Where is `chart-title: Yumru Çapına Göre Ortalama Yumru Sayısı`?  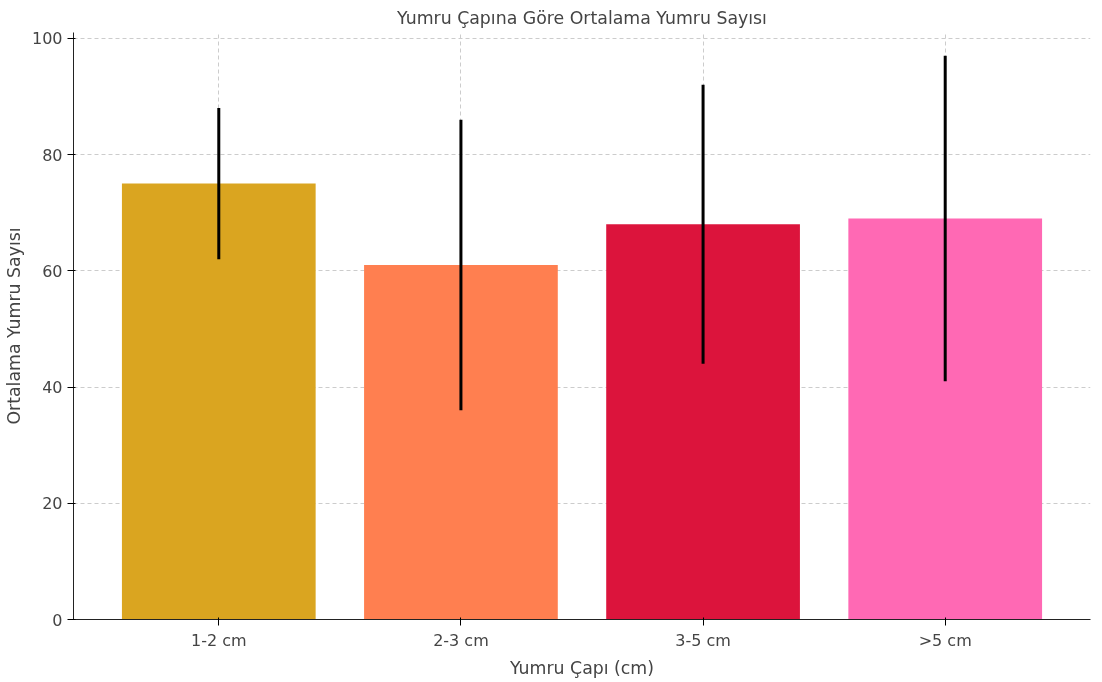
chart-title: Yumru Çapına Göre Ortalama Yumru Sayısı is located at coordinates (581, 17).